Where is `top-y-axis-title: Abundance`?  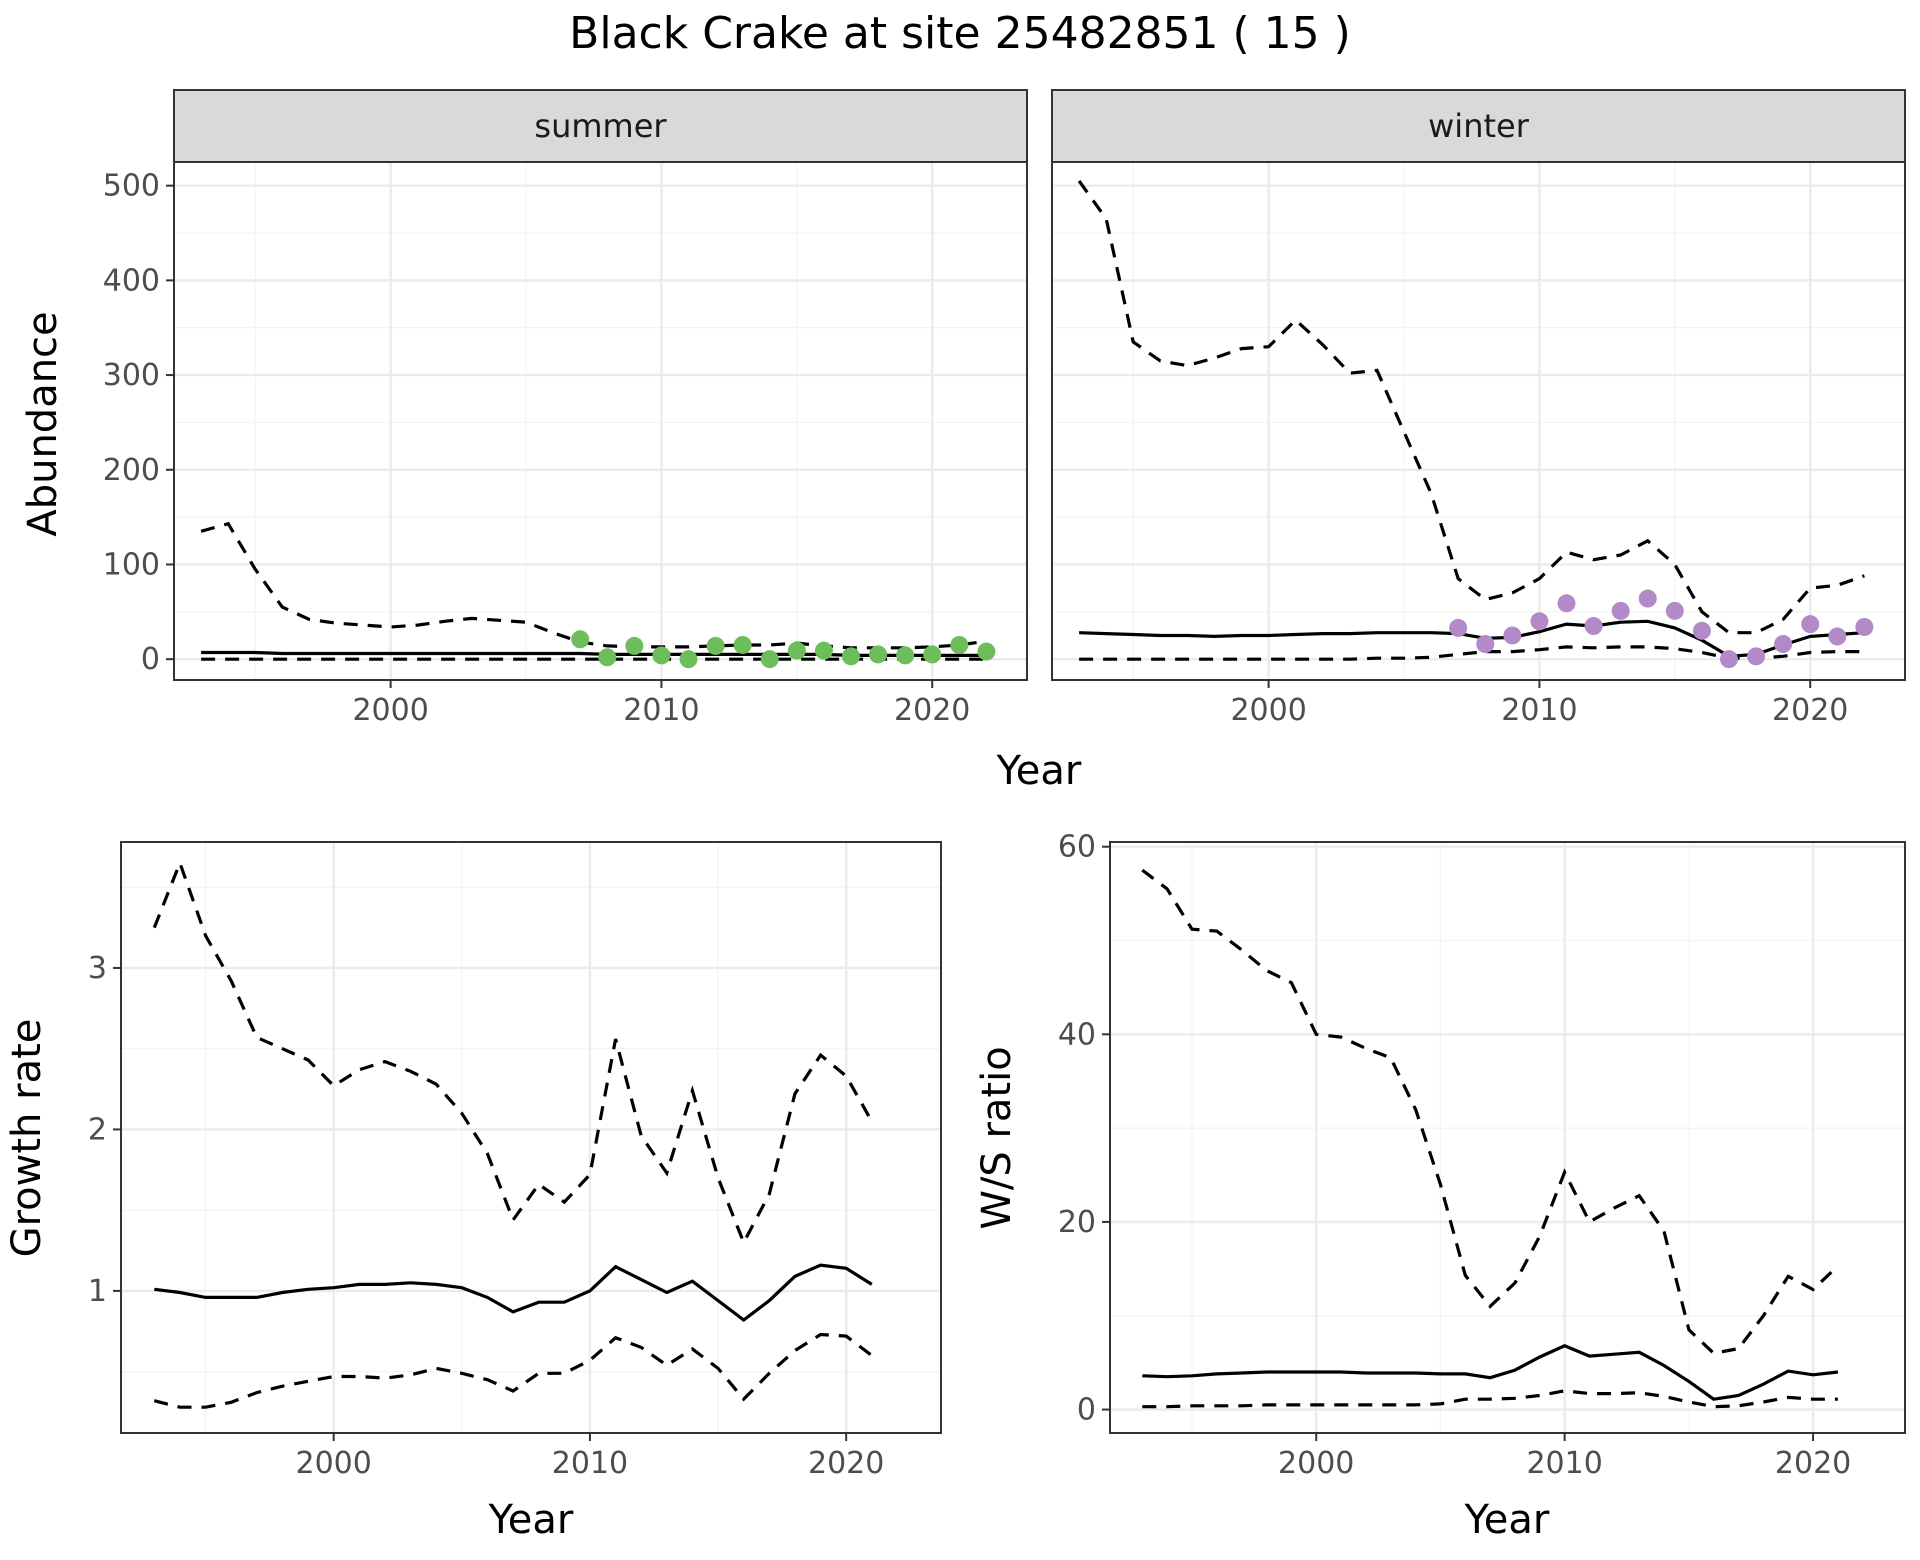
top-y-axis-title: Abundance is located at coordinates (43, 423).